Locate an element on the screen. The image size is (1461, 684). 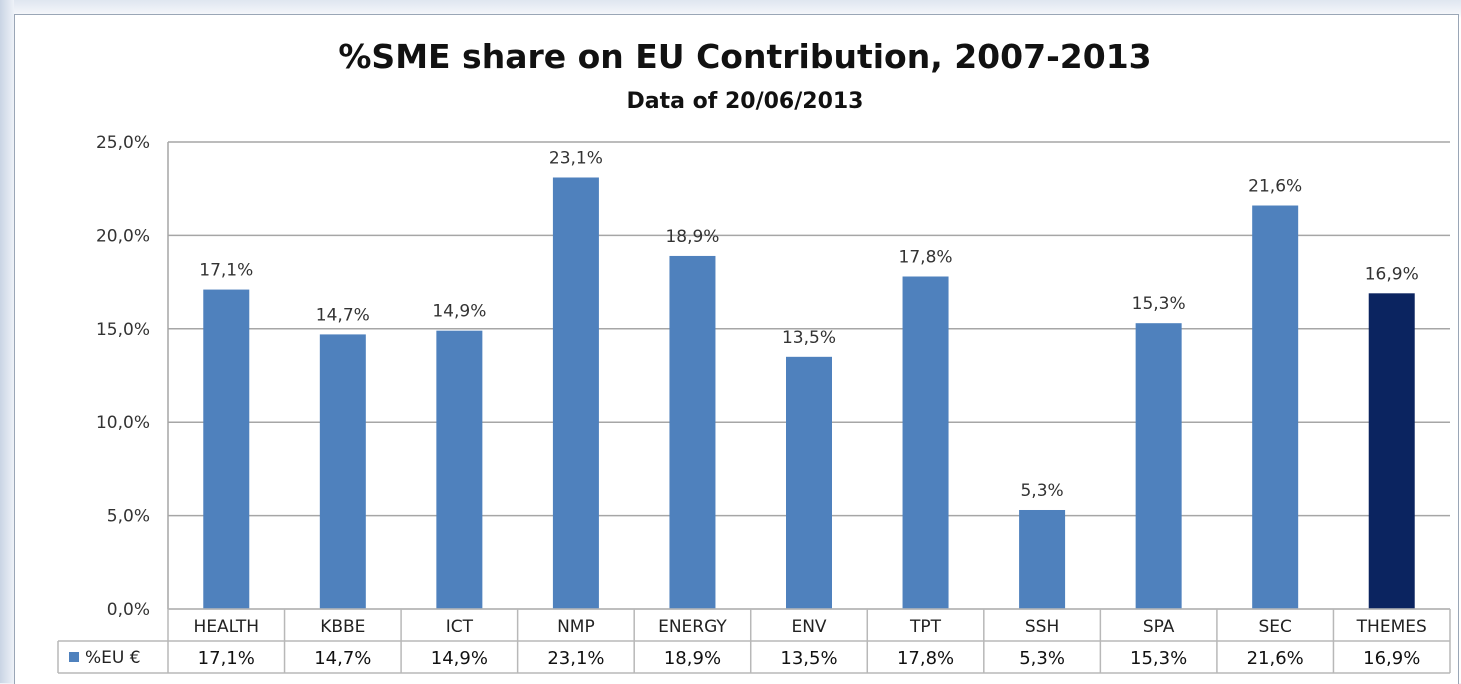
category-label-env: ENV is located at coordinates (808, 627).